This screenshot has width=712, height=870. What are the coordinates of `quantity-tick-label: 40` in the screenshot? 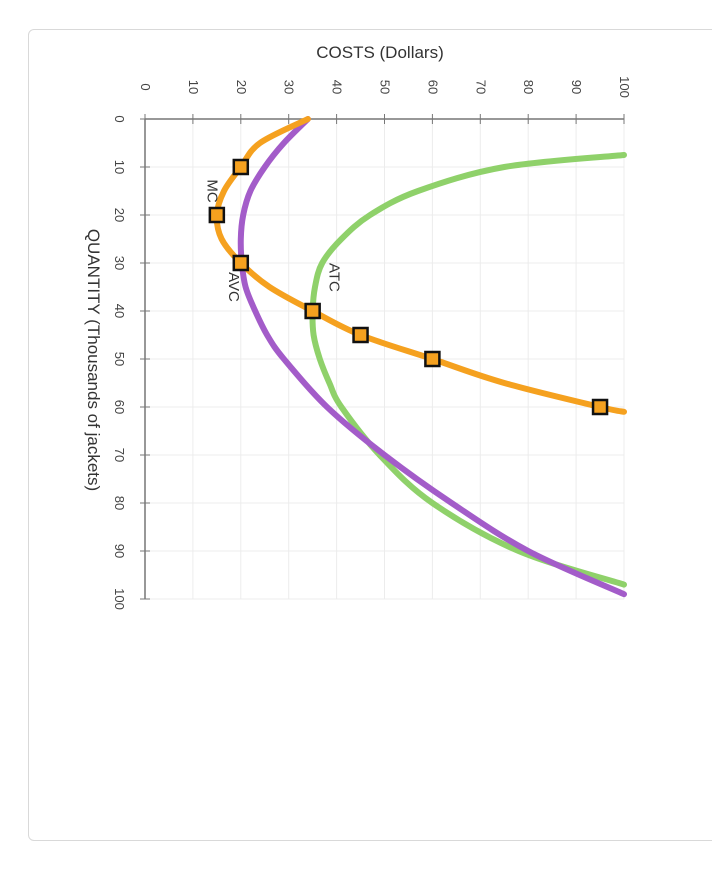 It's located at (119, 311).